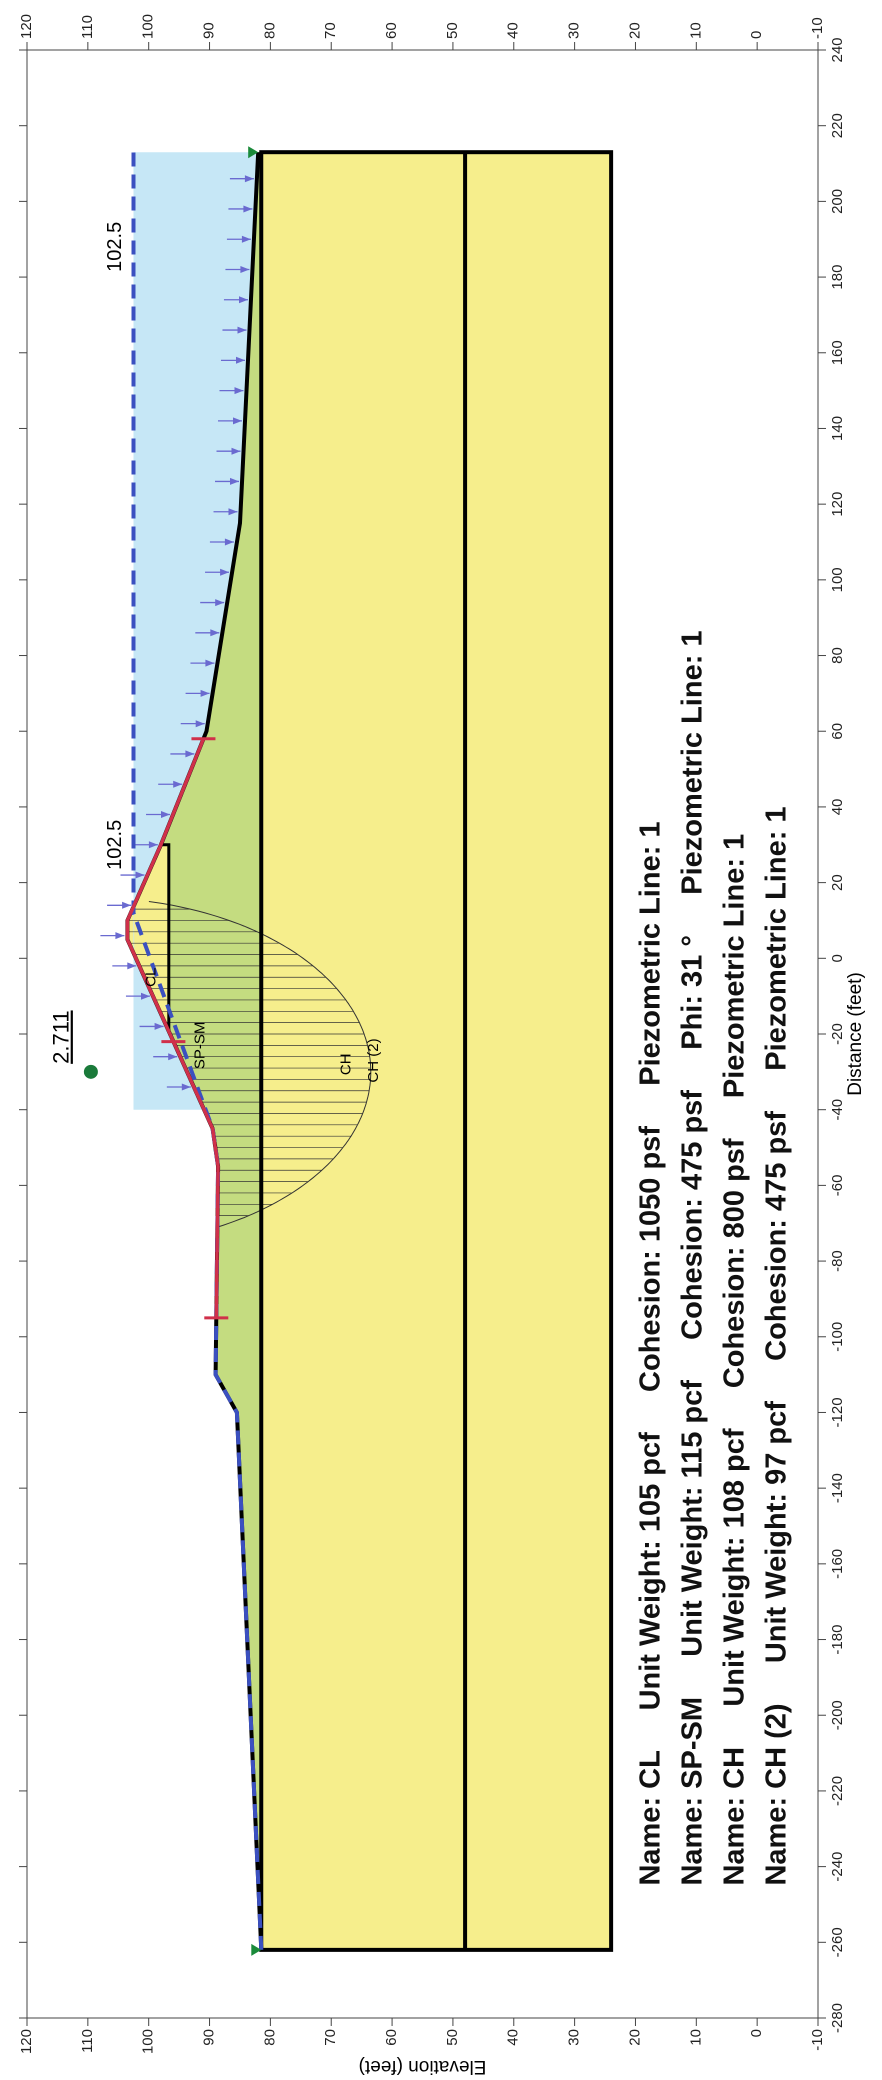  What do you see at coordinates (837, 49) in the screenshot?
I see `x-tick-label: 240` at bounding box center [837, 49].